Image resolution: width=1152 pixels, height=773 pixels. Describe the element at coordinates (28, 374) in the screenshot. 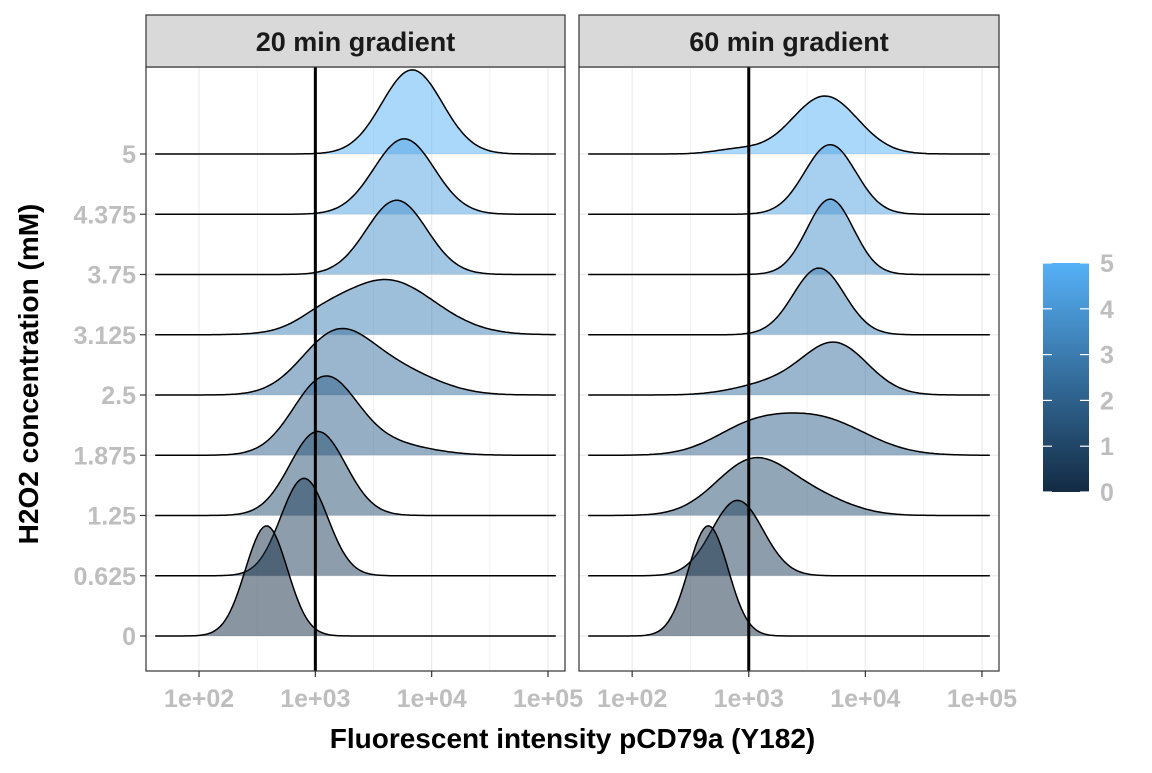

I see `y-axis-title: H2O2 concentration (mM)` at that location.